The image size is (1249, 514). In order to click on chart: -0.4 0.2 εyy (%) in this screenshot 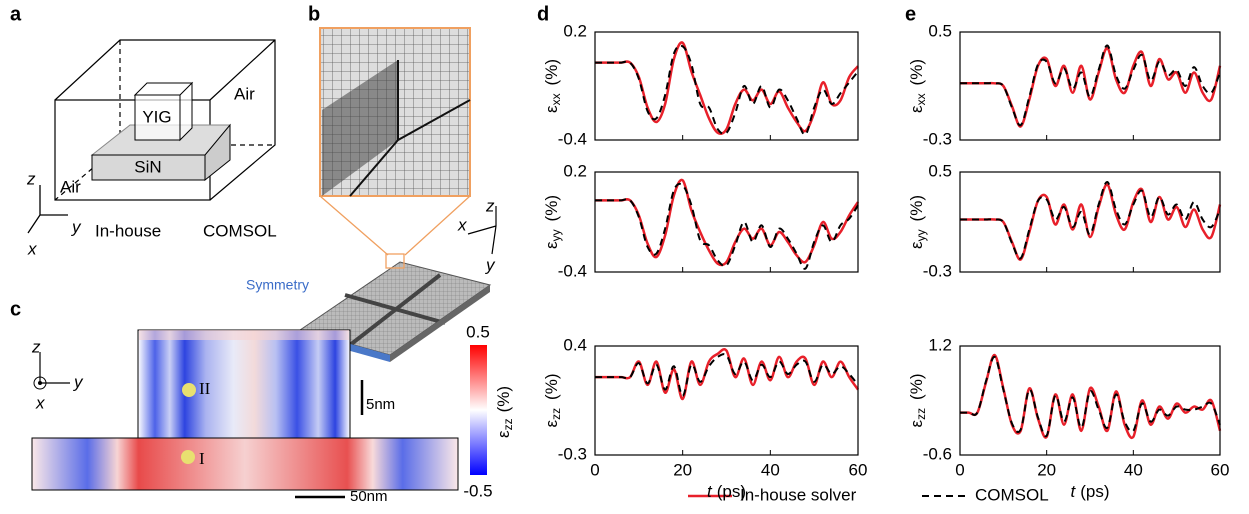, I will do `click(701, 220)`.